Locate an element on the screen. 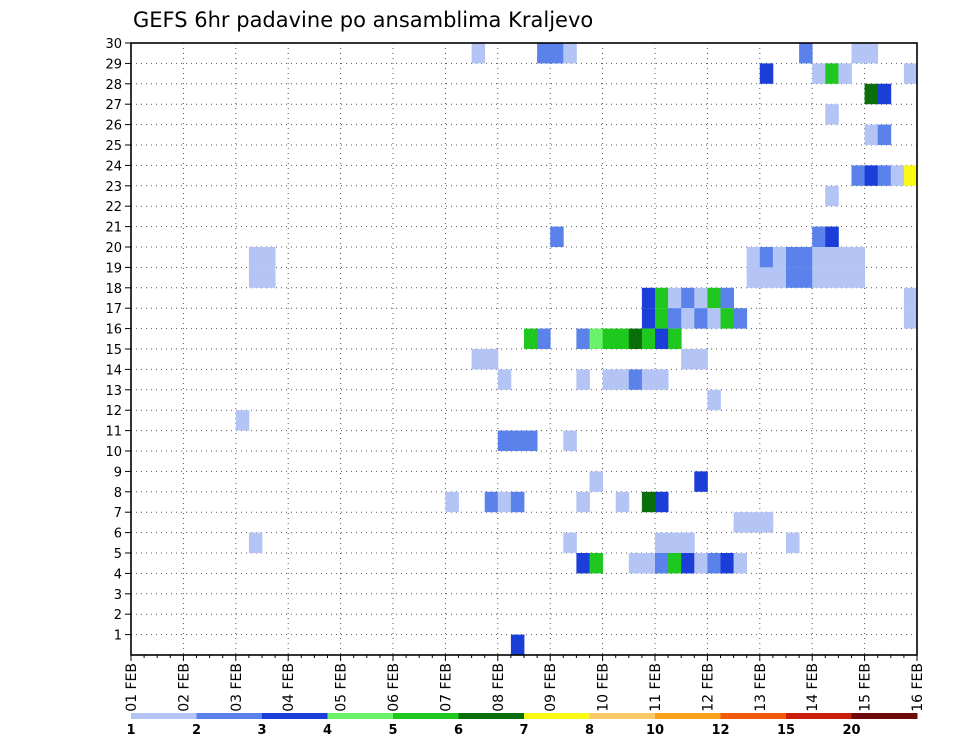 The width and height of the screenshot is (960, 742). x-tick-label: 04 FEB is located at coordinates (289, 687).